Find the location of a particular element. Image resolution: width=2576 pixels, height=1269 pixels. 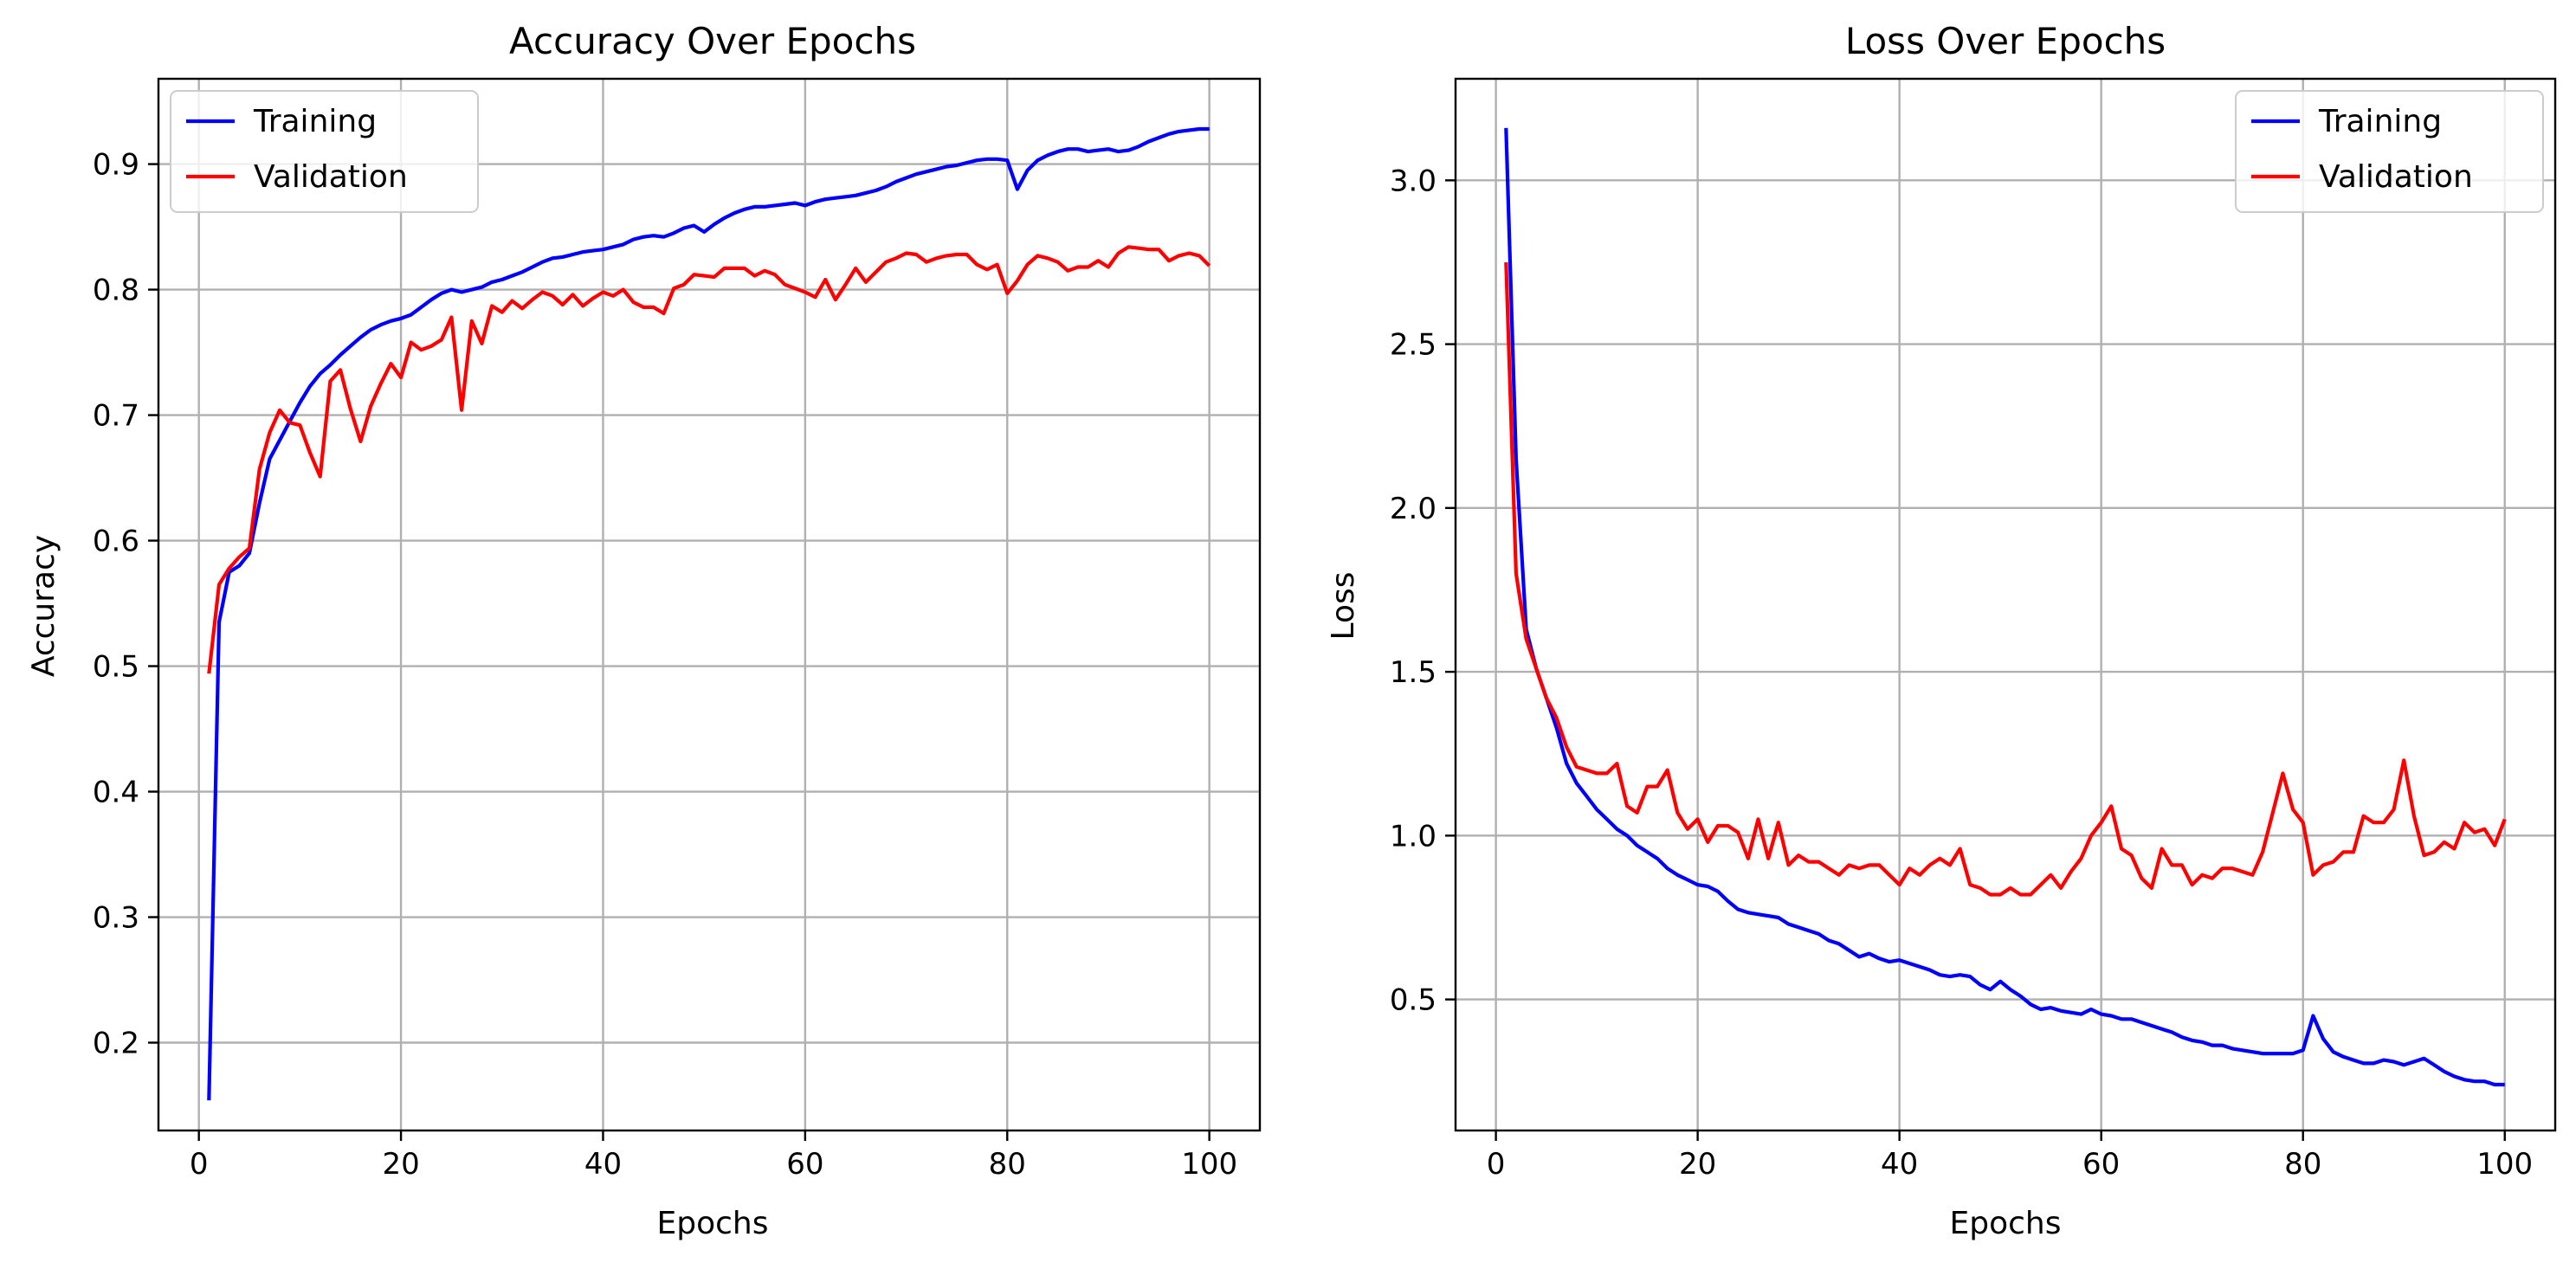

loss-x-tick-label: 60 is located at coordinates (2101, 1164).